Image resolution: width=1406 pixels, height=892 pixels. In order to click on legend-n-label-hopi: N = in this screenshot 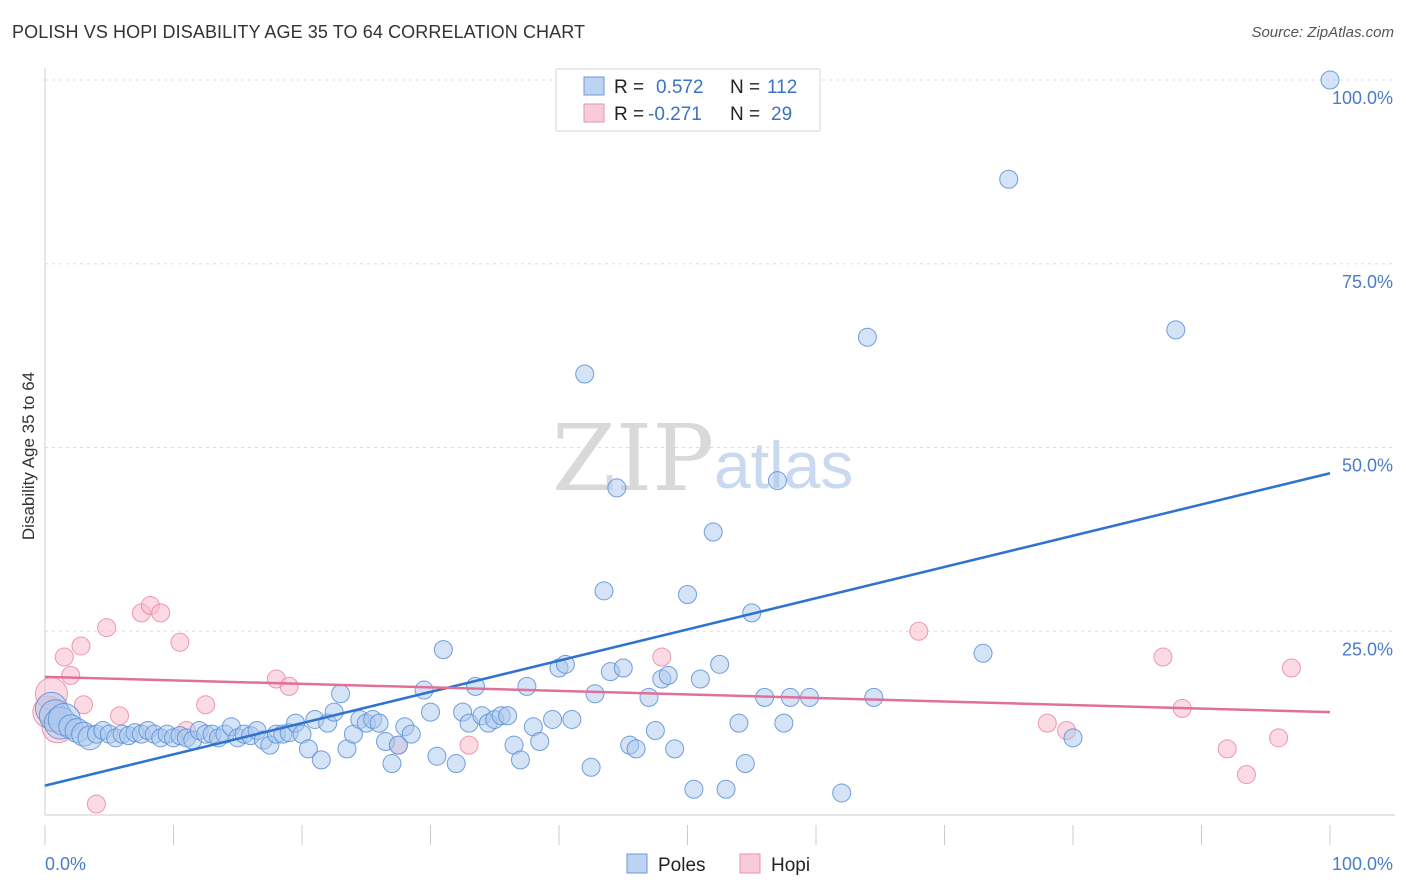, I will do `click(745, 114)`.